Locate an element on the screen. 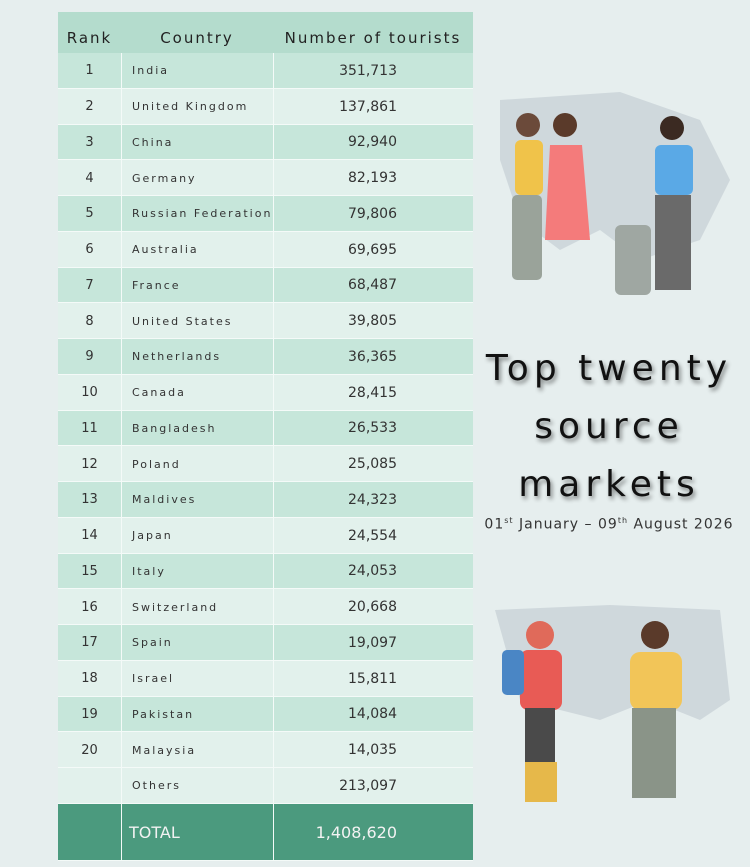 The image size is (750, 867). header-cell: Rank is located at coordinates (89, 37).